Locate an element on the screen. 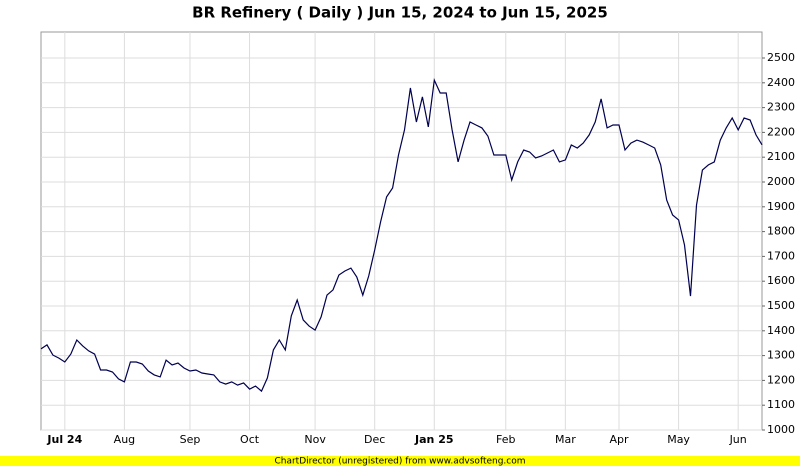  footer-bar is located at coordinates (400, 461).